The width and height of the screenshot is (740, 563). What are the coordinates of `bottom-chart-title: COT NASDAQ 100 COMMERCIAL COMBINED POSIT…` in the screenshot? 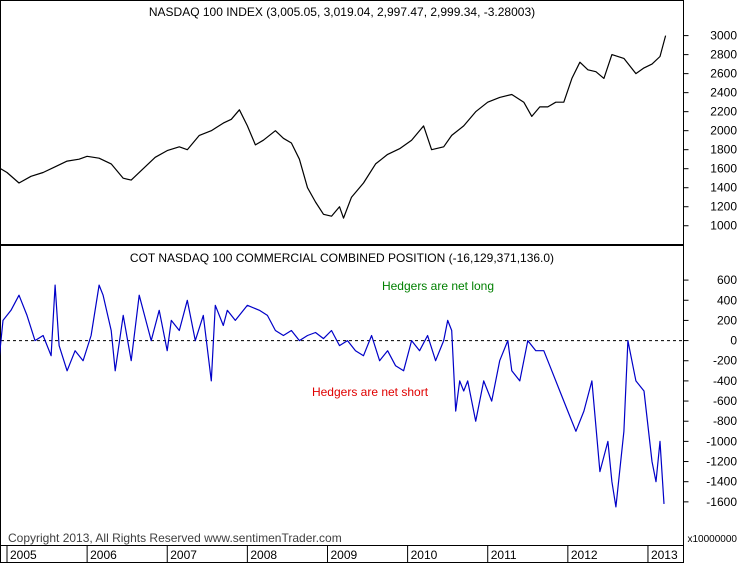 It's located at (342, 258).